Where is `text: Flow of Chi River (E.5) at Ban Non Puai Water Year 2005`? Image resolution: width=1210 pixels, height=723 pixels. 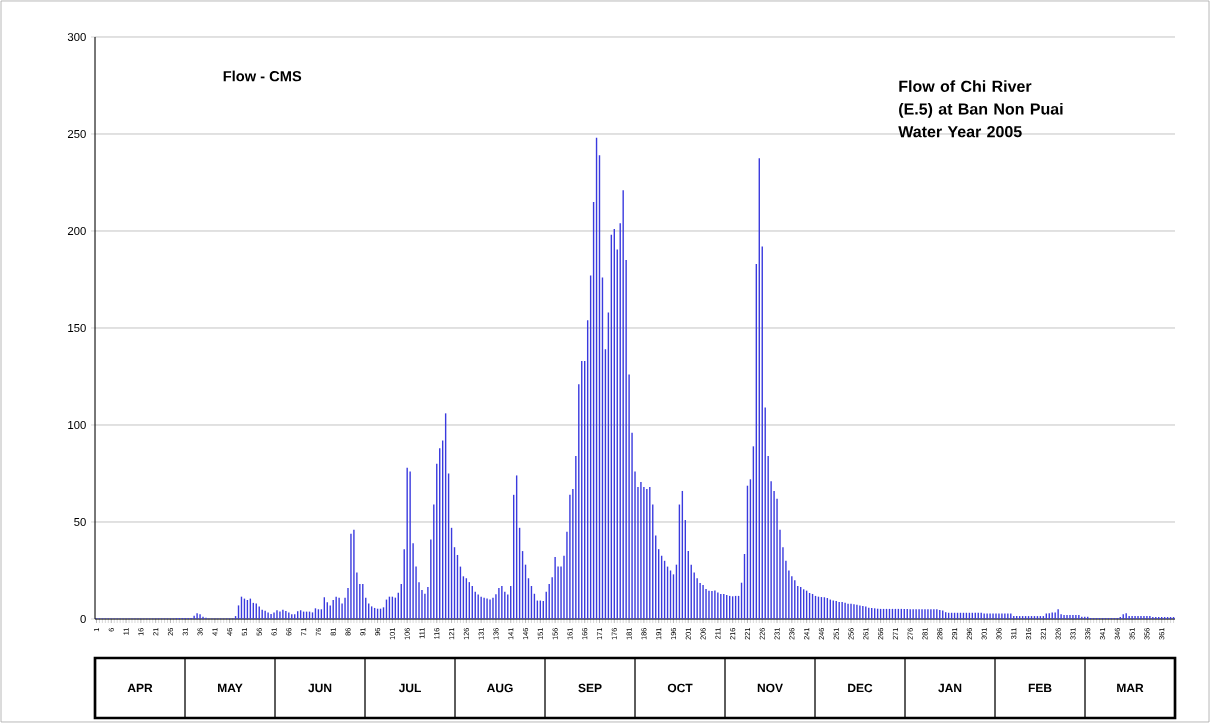
text: Flow of Chi River (E.5) at Ban Non Puai Water Year 2005 is located at coordinates (980, 109).